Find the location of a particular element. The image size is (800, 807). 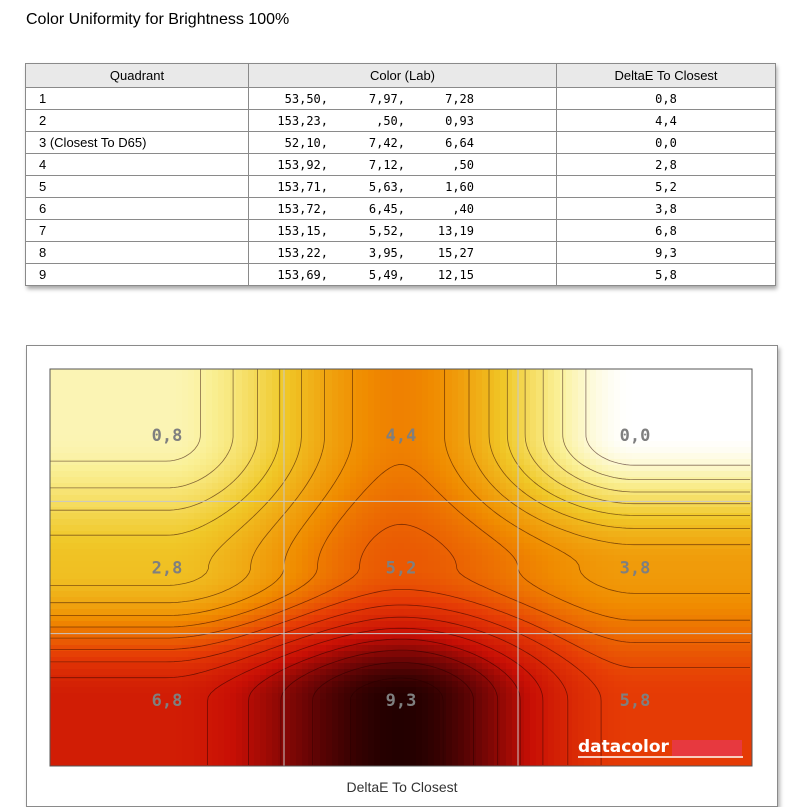

lab-component: 6,64 is located at coordinates (459, 142).